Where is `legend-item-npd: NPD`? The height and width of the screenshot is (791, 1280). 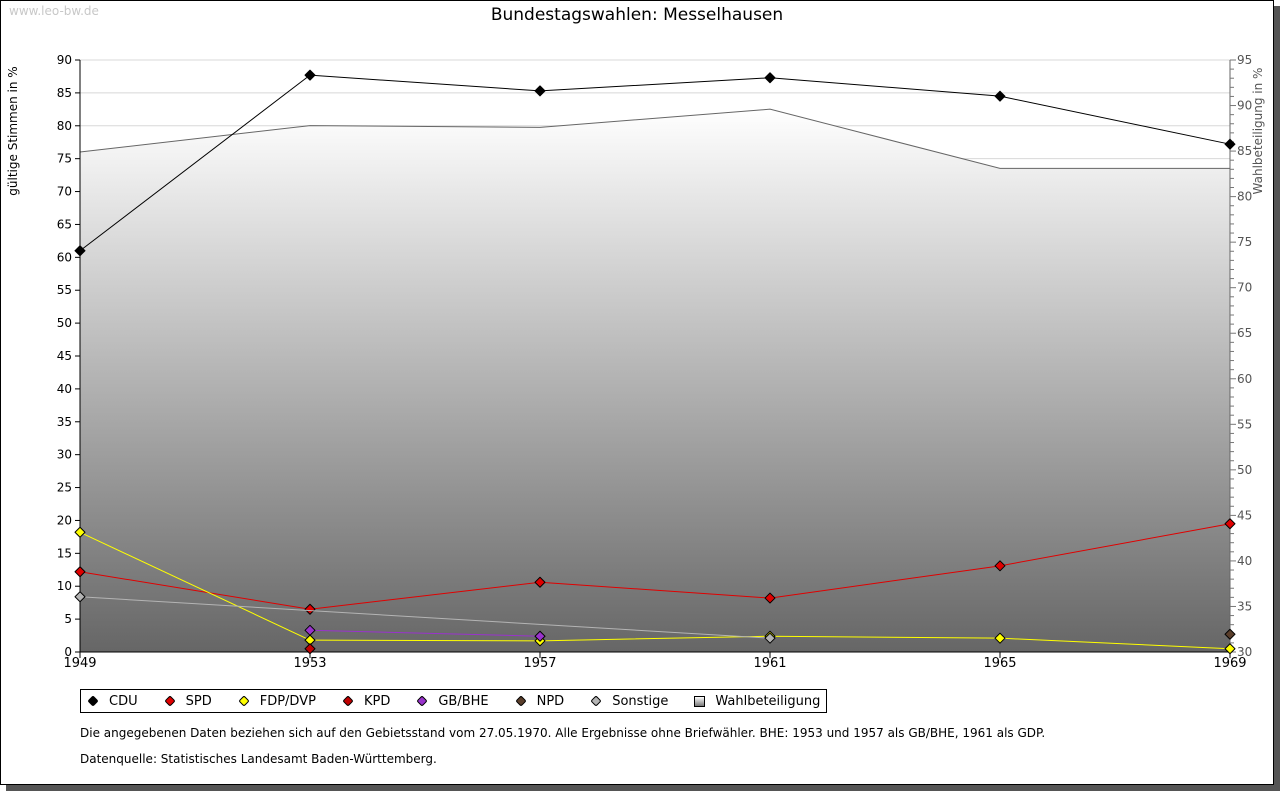
legend-item-npd: NPD is located at coordinates (539, 701).